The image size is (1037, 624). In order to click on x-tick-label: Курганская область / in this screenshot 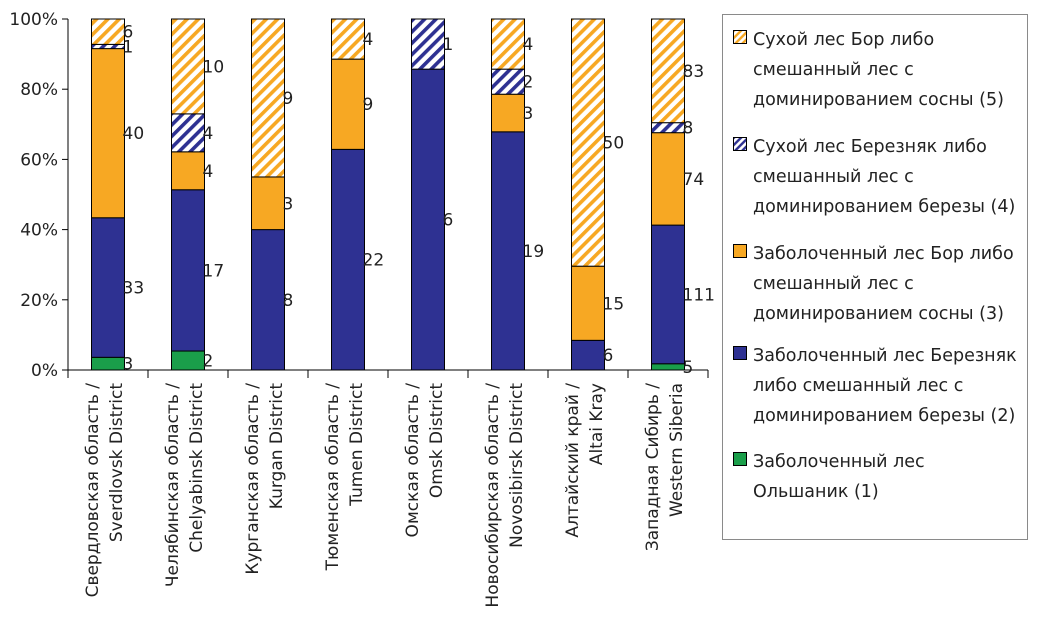, I will do `click(253, 479)`.